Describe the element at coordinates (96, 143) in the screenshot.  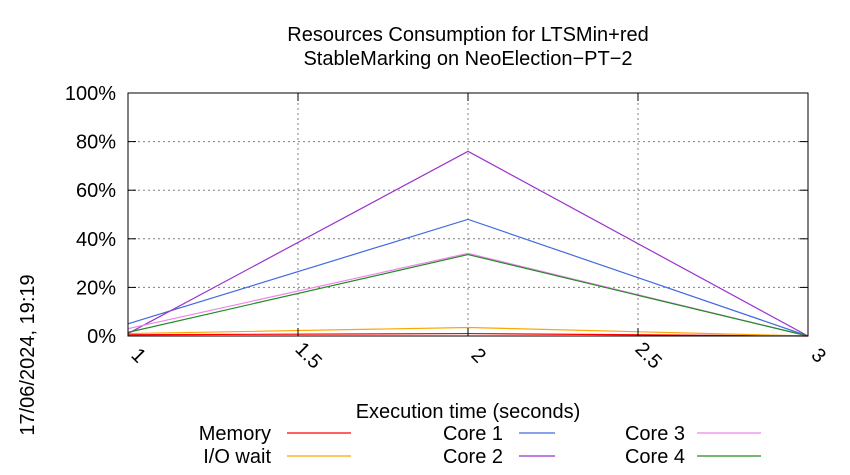
I see `y-tick-label: 80%` at that location.